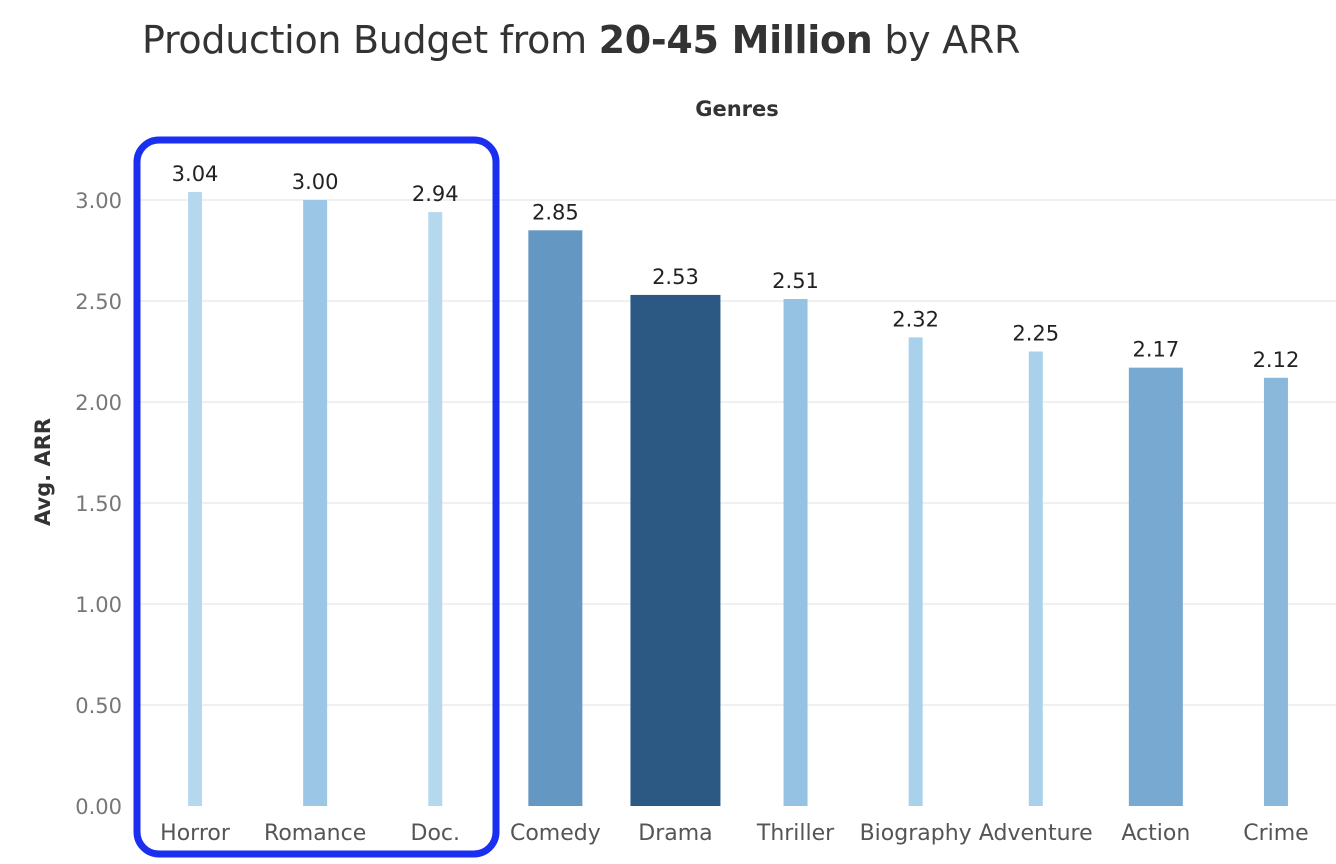 The height and width of the screenshot is (864, 1336). Describe the element at coordinates (43, 472) in the screenshot. I see `y-axis-title: Avg. ARR` at that location.